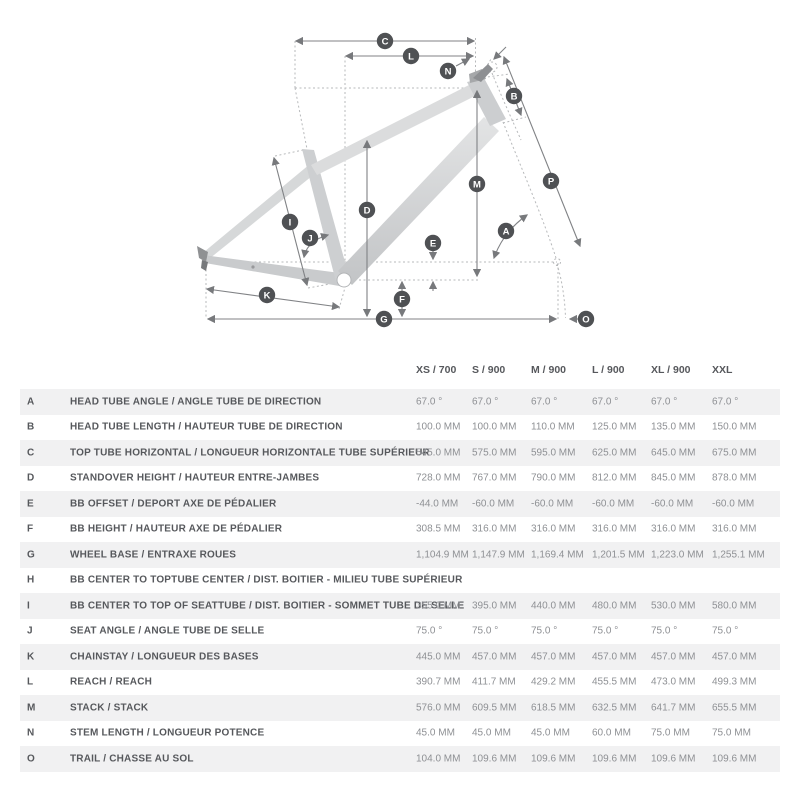  What do you see at coordinates (111, 682) in the screenshot?
I see `row-label: REACH / REACH` at bounding box center [111, 682].